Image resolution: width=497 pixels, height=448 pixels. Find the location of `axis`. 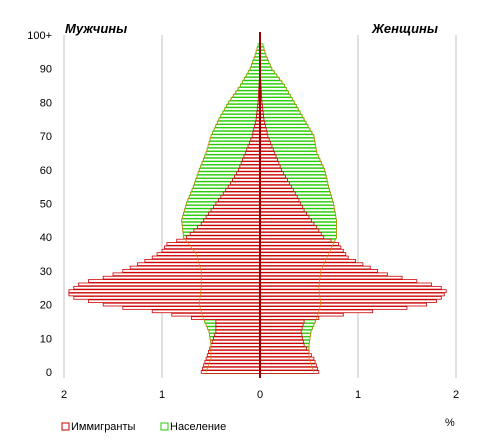

axis is located at coordinates (260, 205).